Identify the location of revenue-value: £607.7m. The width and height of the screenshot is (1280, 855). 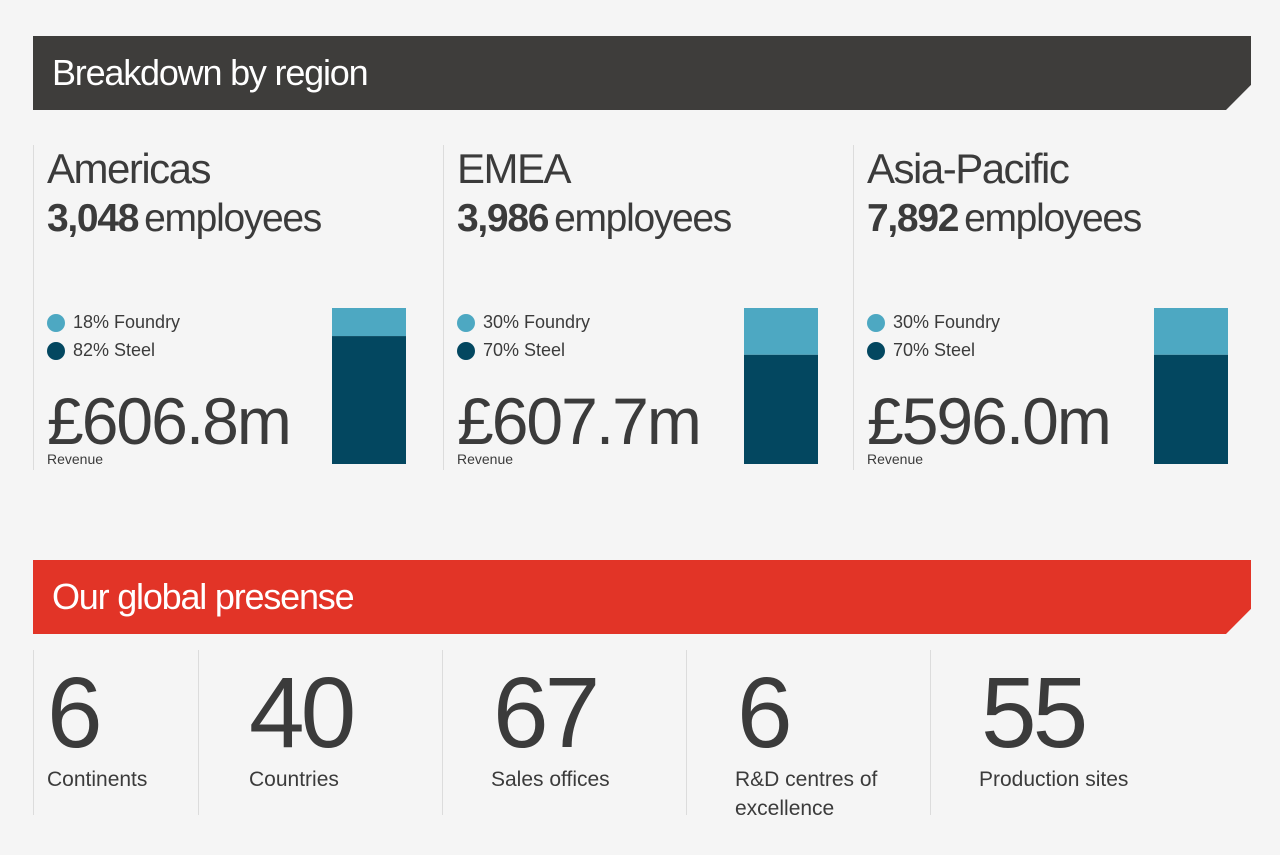
(579, 421).